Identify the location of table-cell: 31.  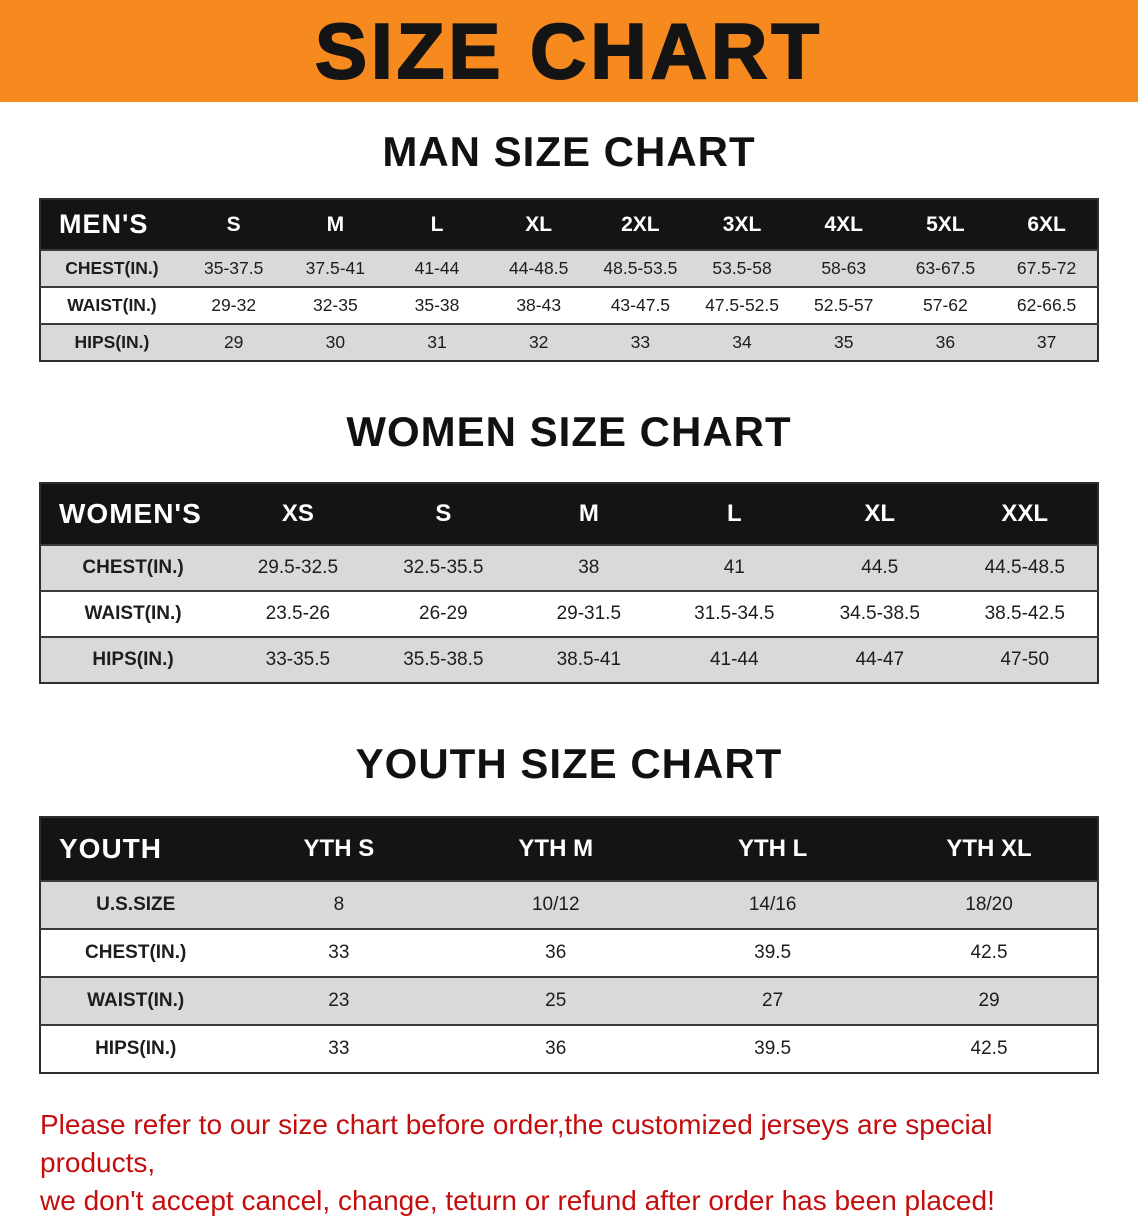
(437, 342).